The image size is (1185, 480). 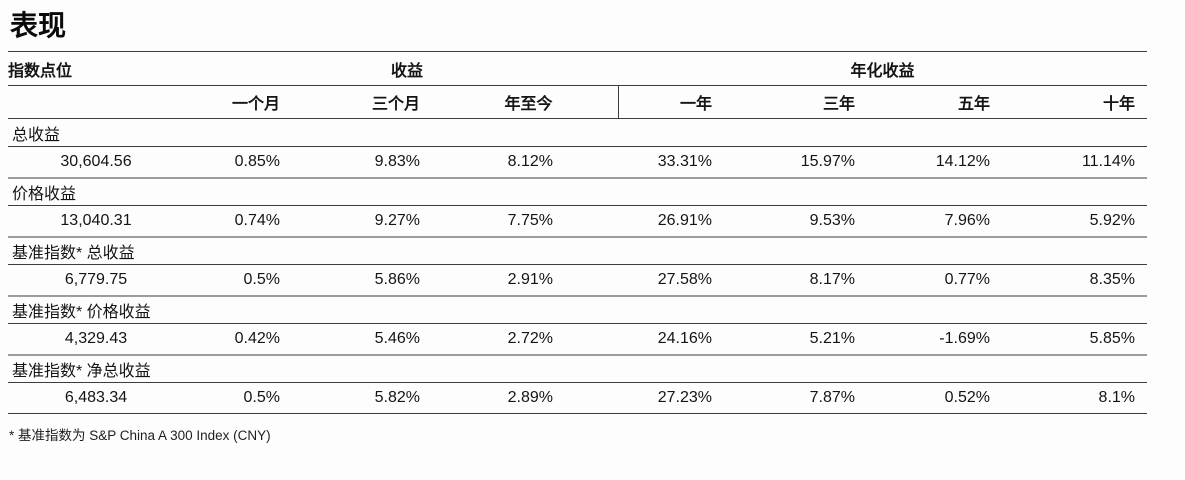 I want to click on section-label: 基准指数* 净总收益, so click(x=578, y=368).